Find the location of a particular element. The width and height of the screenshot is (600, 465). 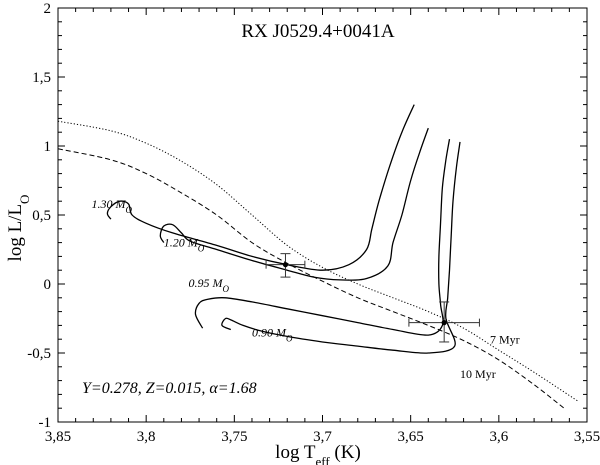

chart-title: RX J0529.4+0041A is located at coordinates (318, 31).